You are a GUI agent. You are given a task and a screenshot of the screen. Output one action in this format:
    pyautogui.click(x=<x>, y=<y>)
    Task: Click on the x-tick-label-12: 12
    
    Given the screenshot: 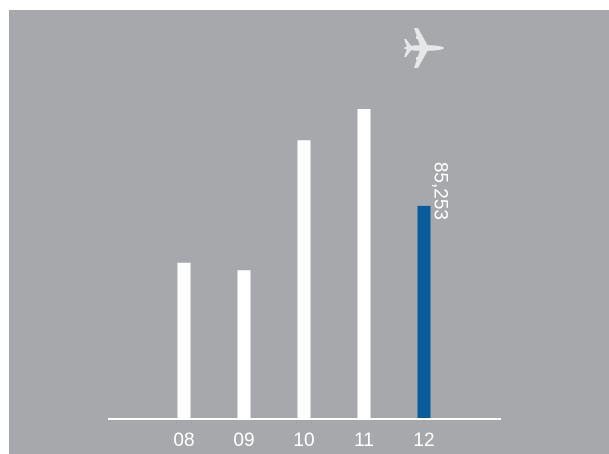 What is the action you would take?
    pyautogui.click(x=423, y=440)
    